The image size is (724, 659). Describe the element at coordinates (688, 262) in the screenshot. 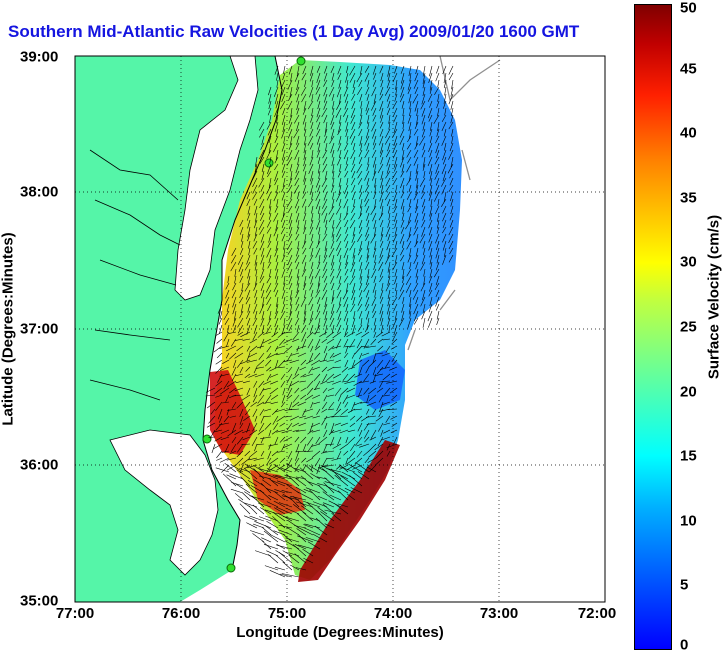

I see `colorbar-tick-label: 30` at that location.